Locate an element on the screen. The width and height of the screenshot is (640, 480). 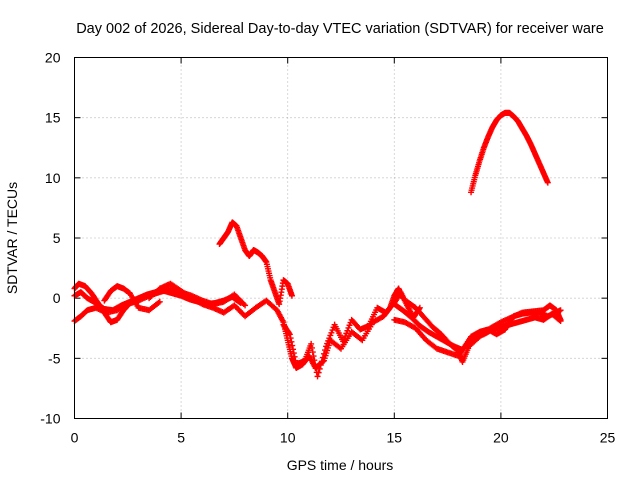
x-tick-label: 15 is located at coordinates (395, 438).